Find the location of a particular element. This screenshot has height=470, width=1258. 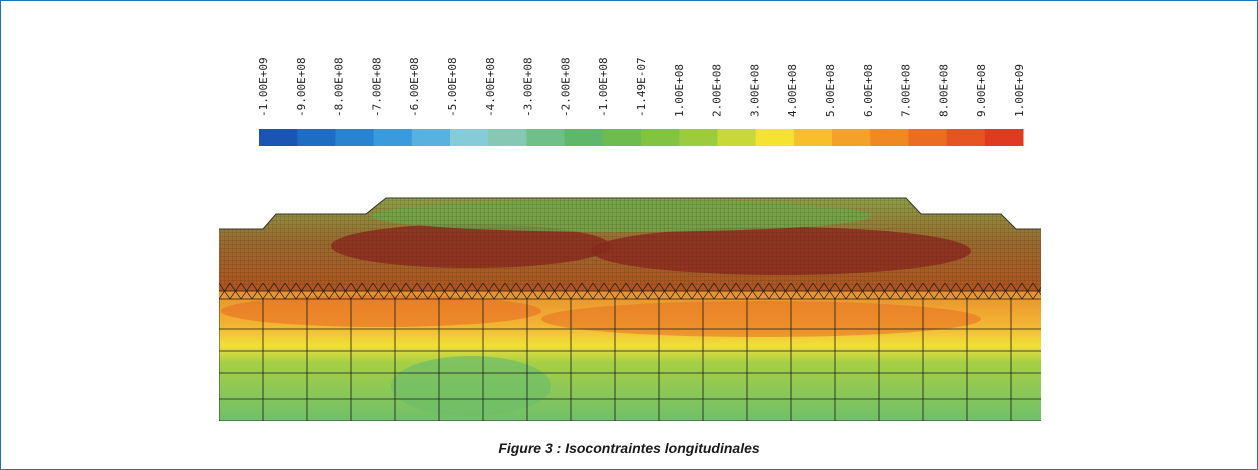

colorbar-tick-label: -1.49E-07 is located at coordinates (641, 87).